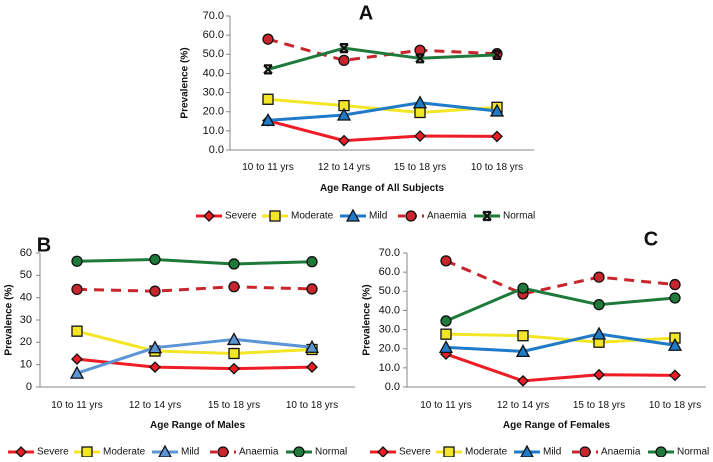 This screenshot has height=462, width=713. Describe the element at coordinates (389, 253) in the screenshot. I see `y-tick-label: 70.0` at that location.